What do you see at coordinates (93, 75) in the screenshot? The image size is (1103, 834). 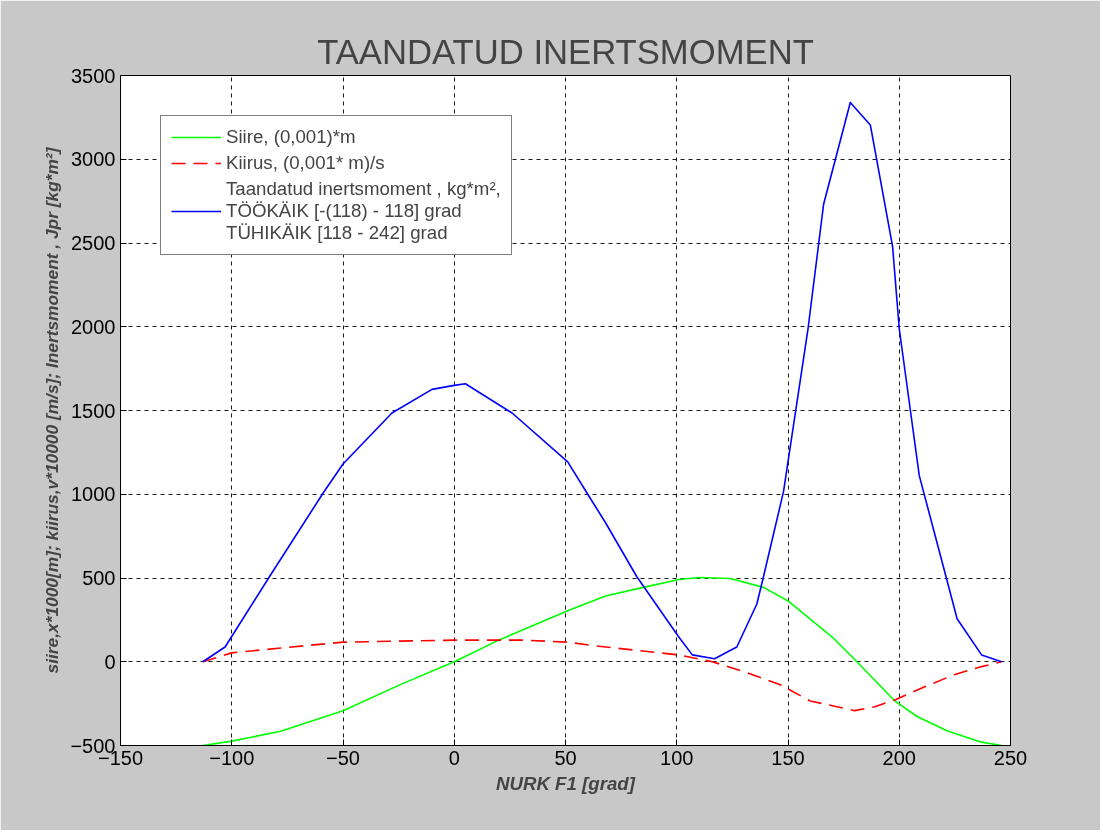 I see `y-tick-label: 3500` at bounding box center [93, 75].